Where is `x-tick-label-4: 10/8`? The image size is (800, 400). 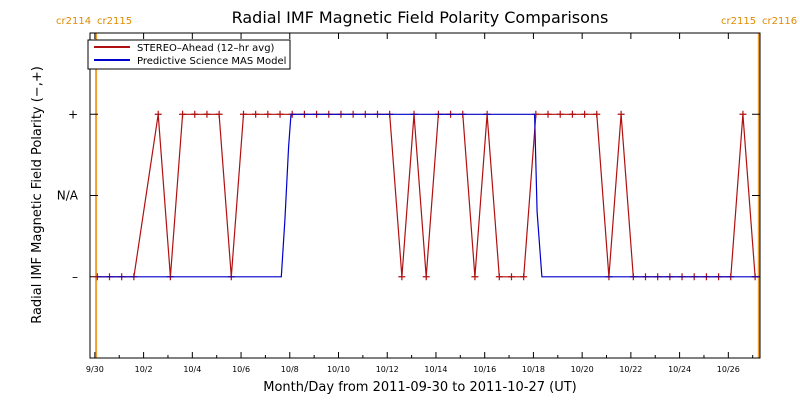 x-tick-label-4: 10/8 is located at coordinates (290, 369).